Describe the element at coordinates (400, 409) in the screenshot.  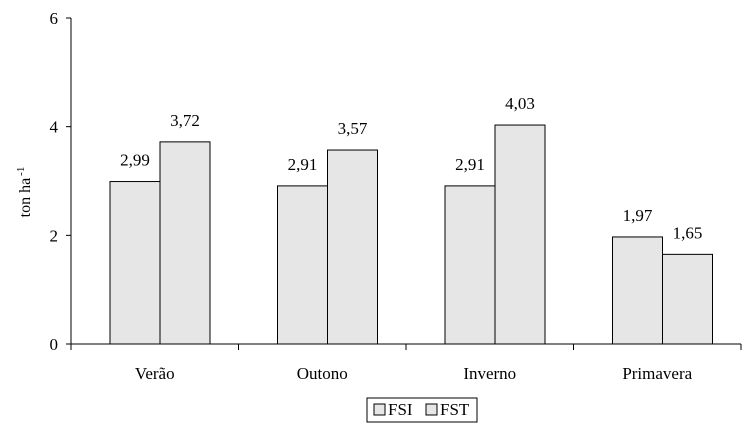
I see `legend-label: FSI` at that location.